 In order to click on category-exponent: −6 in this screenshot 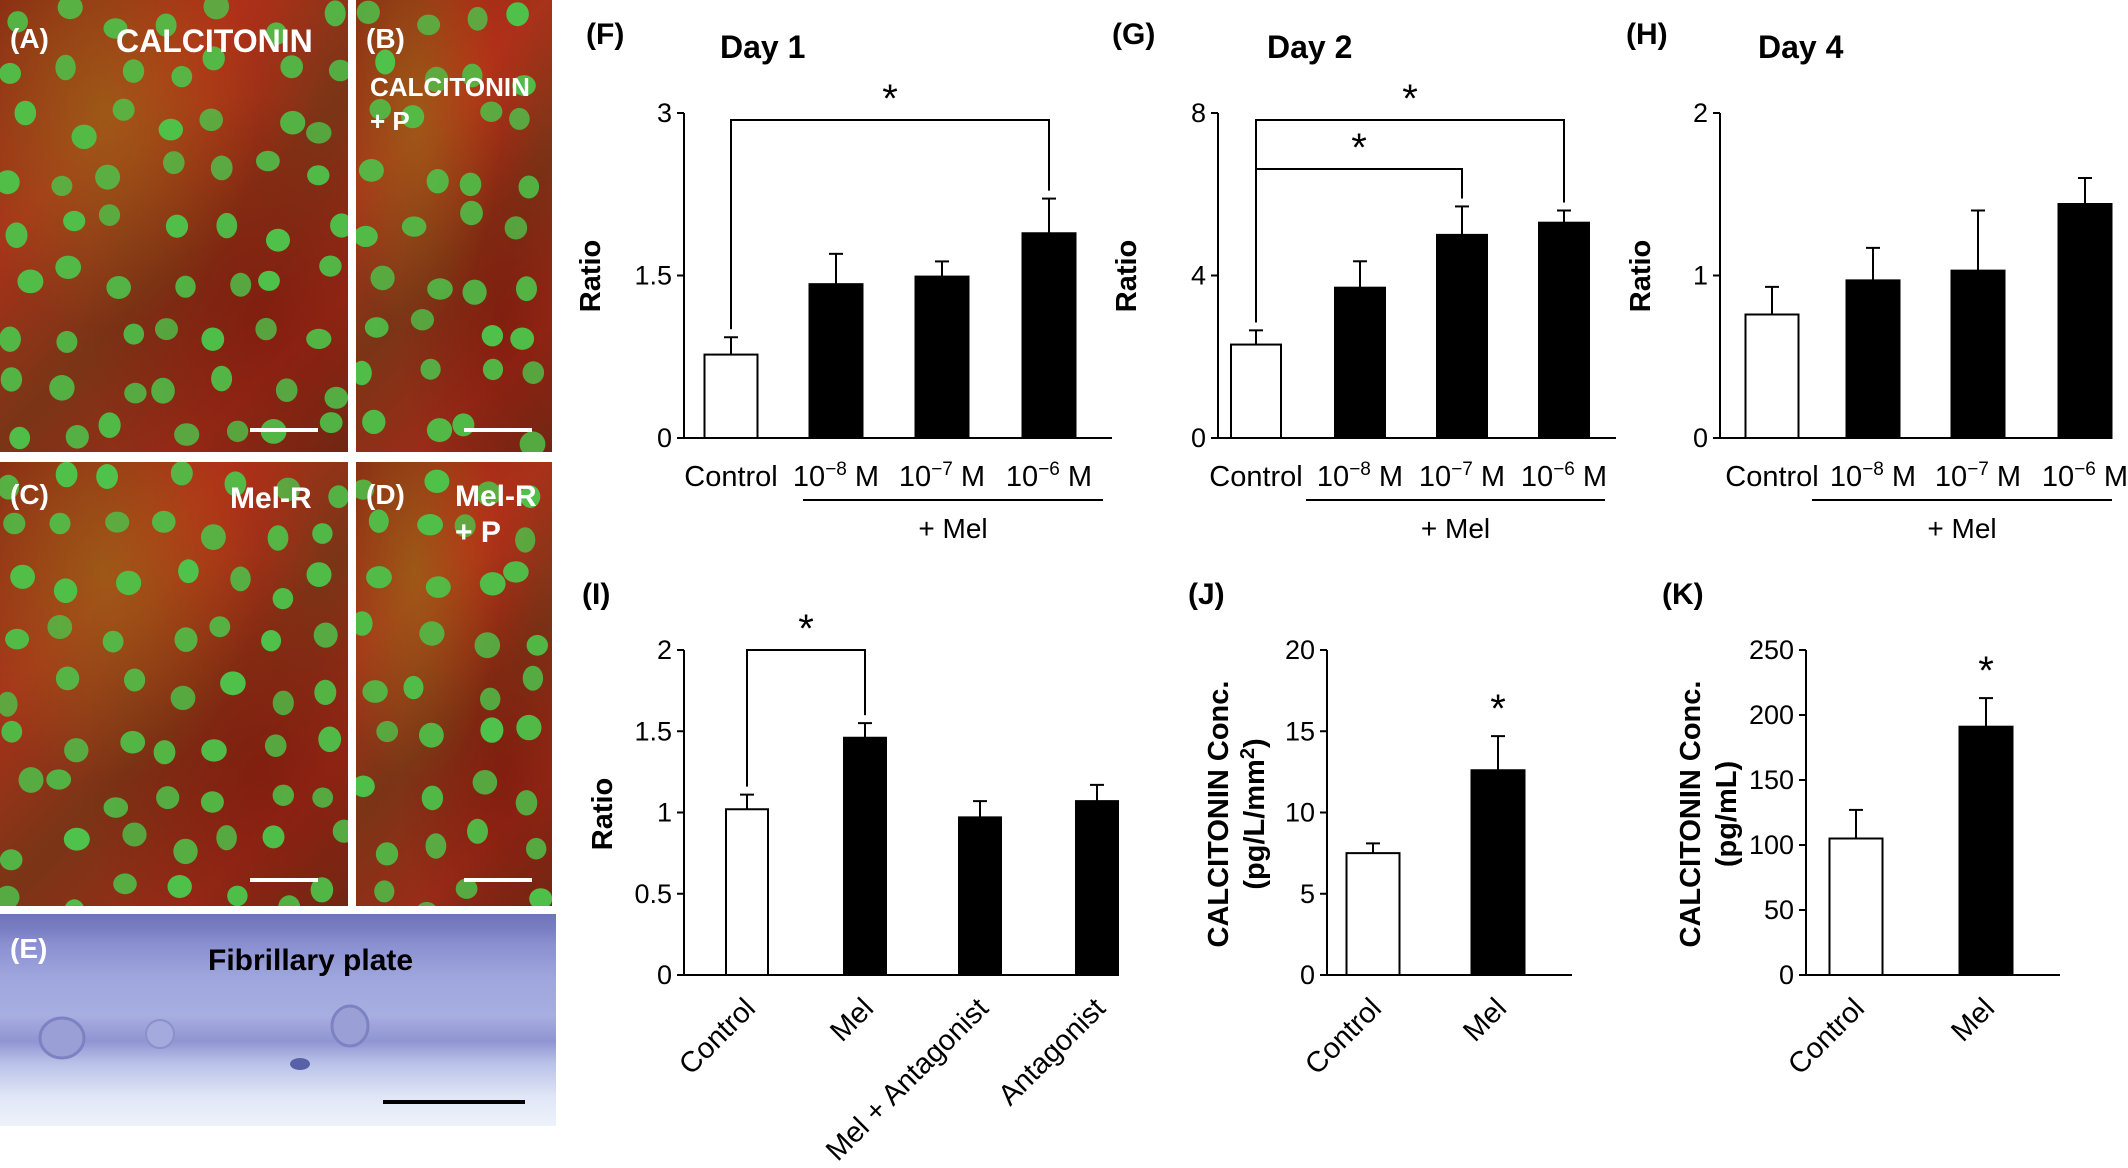, I will do `click(2085, 469)`.